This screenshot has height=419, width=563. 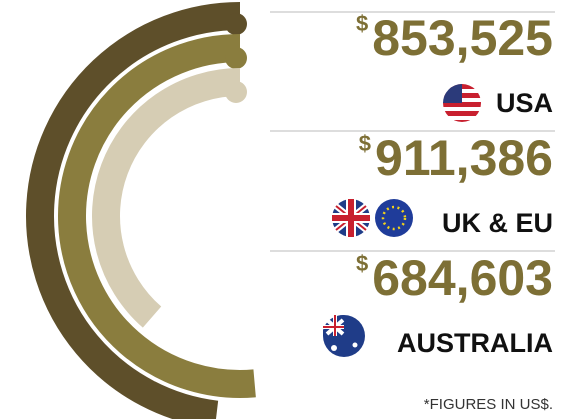 What do you see at coordinates (475, 343) in the screenshot?
I see `category-label: AUSTRALIA` at bounding box center [475, 343].